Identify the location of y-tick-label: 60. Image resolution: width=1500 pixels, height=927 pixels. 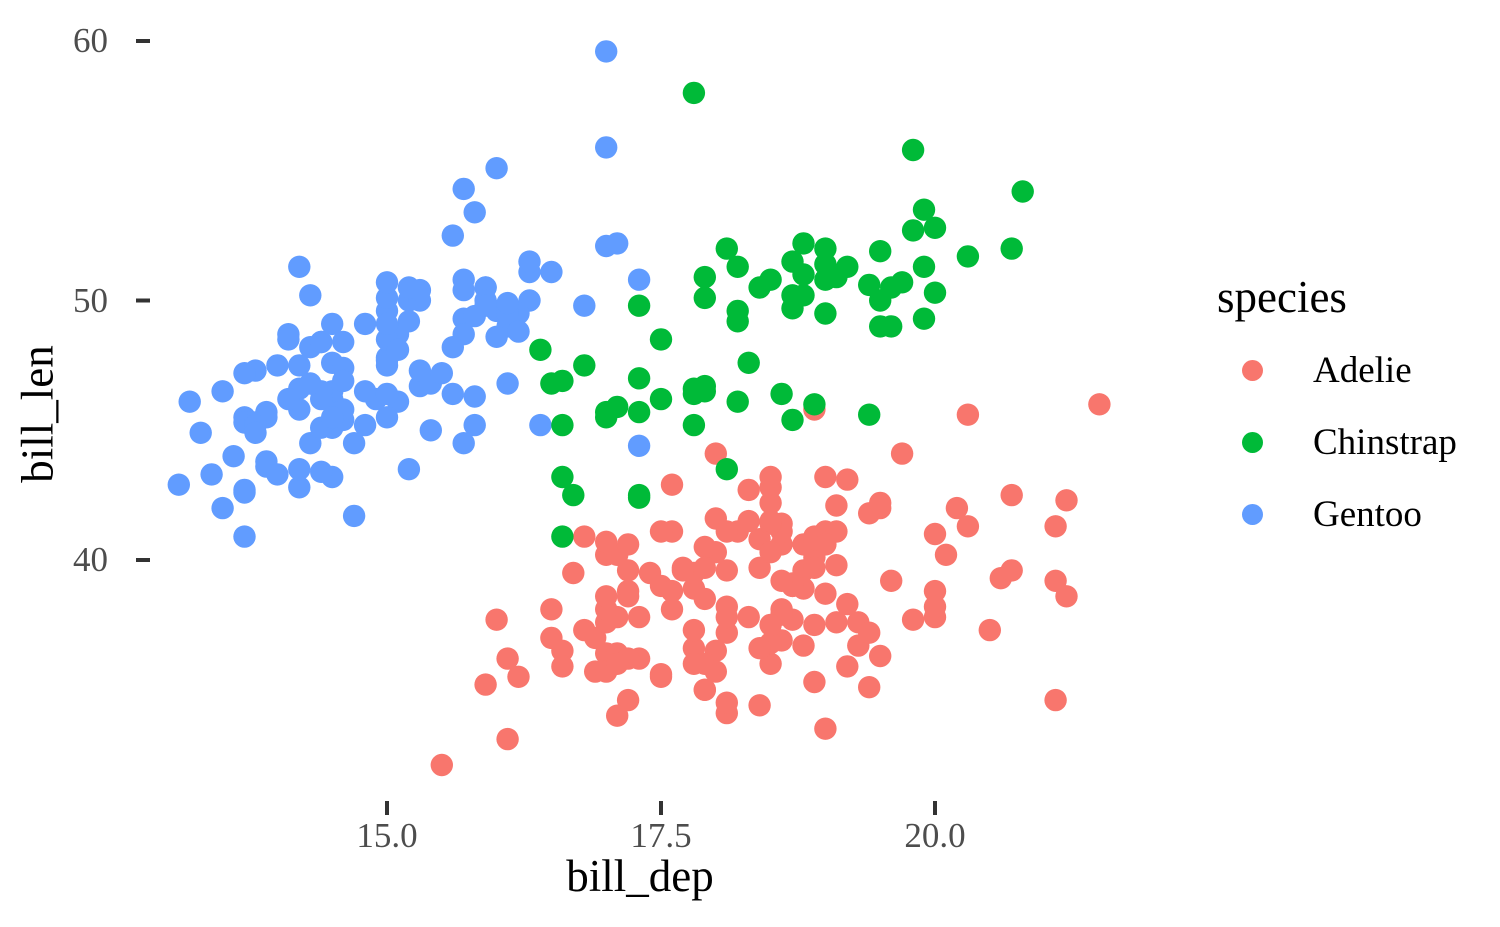
(90, 40).